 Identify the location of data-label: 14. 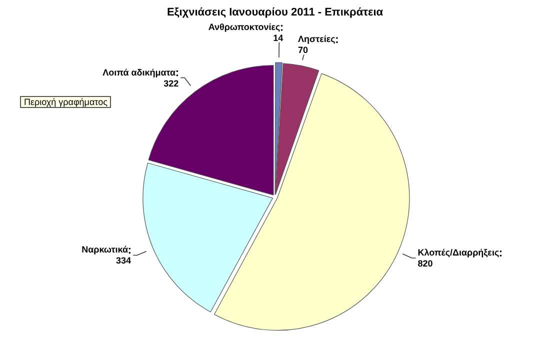
(278, 37).